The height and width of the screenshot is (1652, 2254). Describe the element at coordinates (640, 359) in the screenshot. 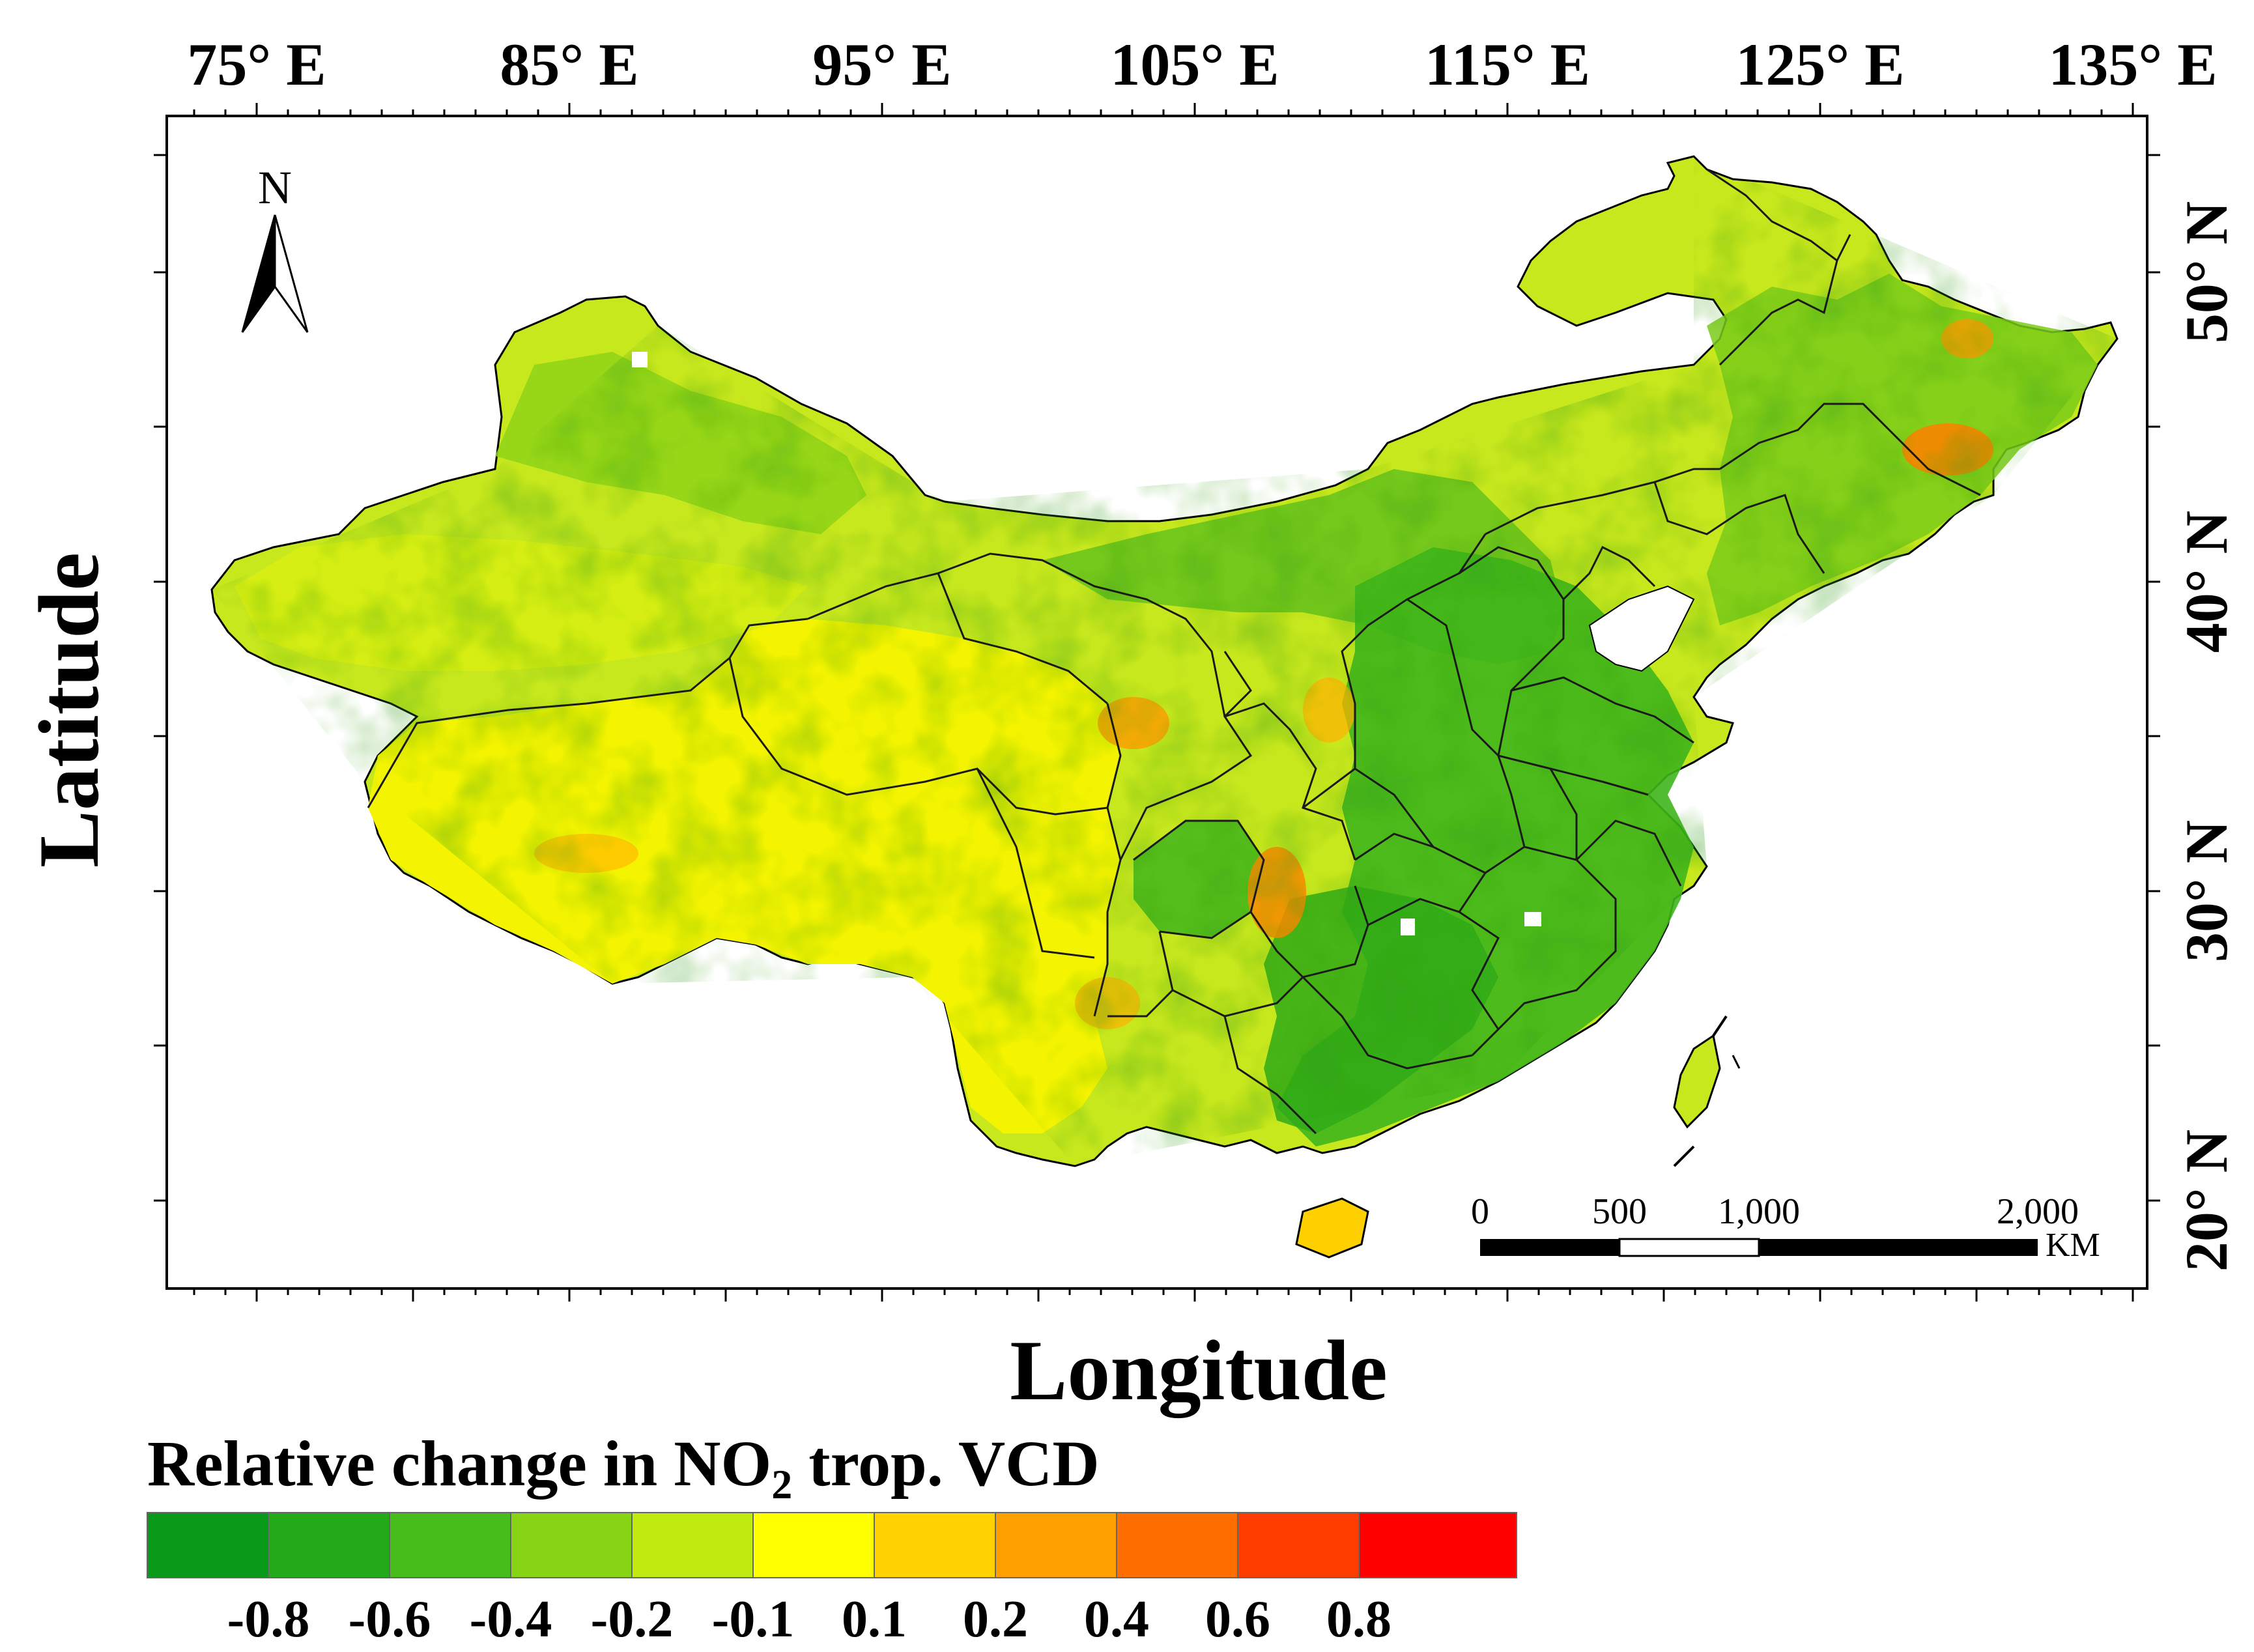

I see `lake-xinjiang` at that location.